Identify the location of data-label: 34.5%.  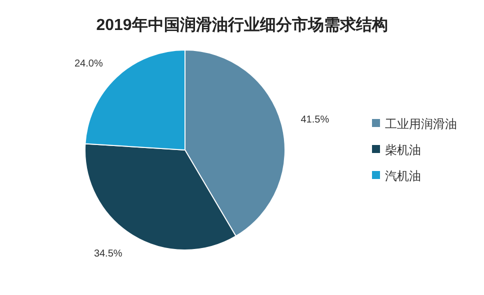
(108, 254).